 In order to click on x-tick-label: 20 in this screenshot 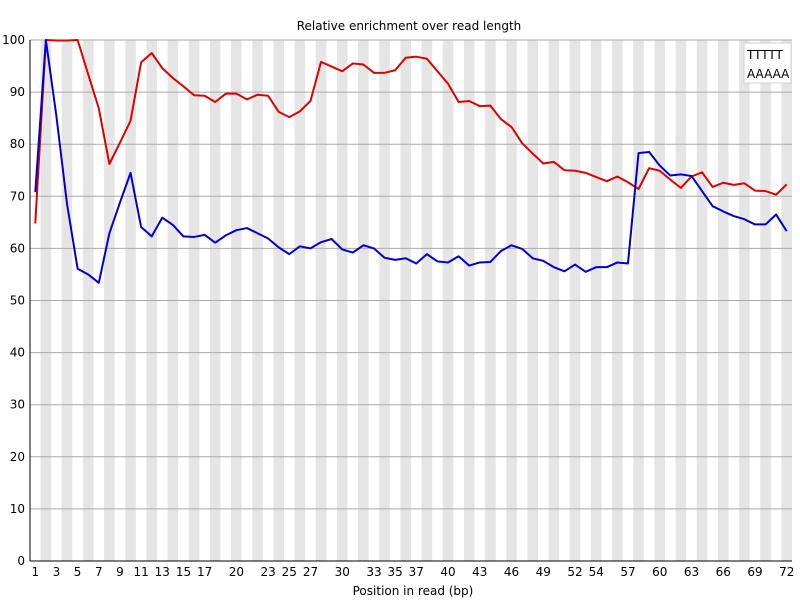, I will do `click(236, 572)`.